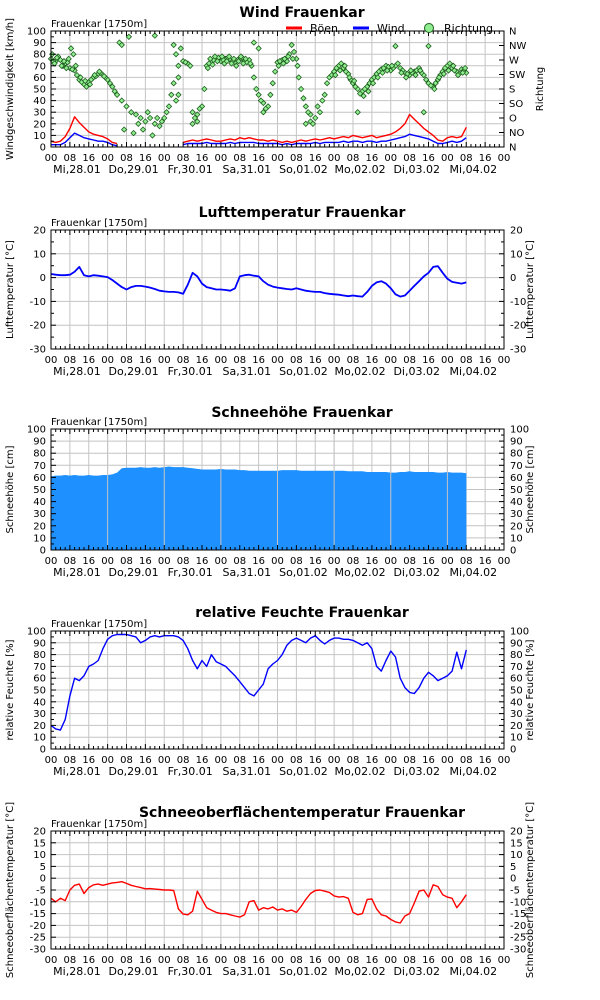 Image resolution: width=600 pixels, height=1000 pixels. Describe the element at coordinates (258, 85) in the screenshot. I see `direction-points` at that location.